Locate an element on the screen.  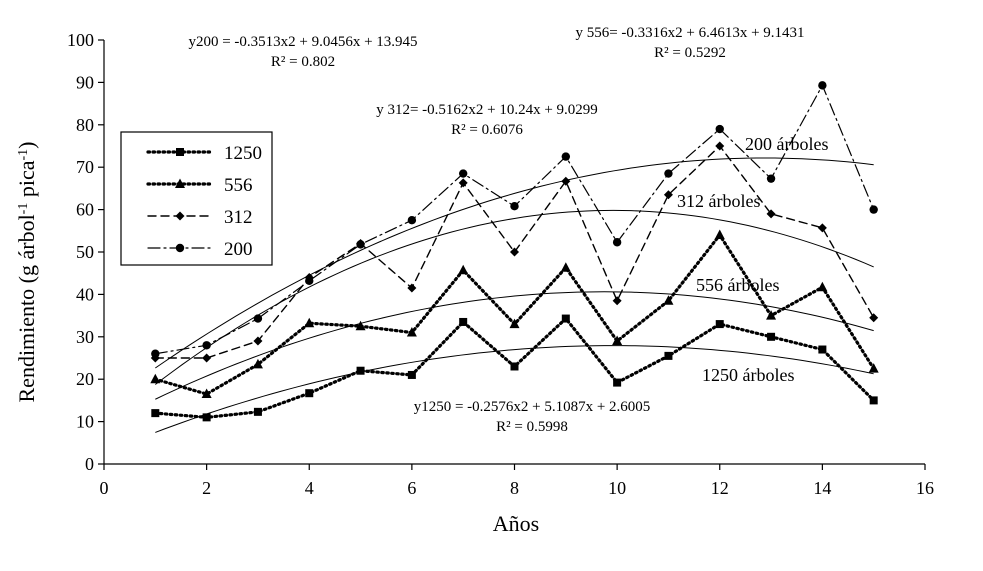
legend-box is located at coordinates (196, 198).